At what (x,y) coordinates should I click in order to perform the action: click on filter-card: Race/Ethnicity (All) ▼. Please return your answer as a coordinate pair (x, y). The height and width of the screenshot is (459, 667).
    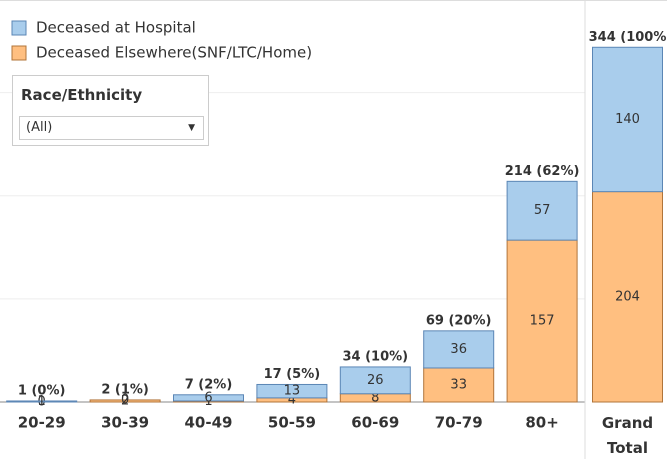
    Looking at the image, I should click on (110, 110).